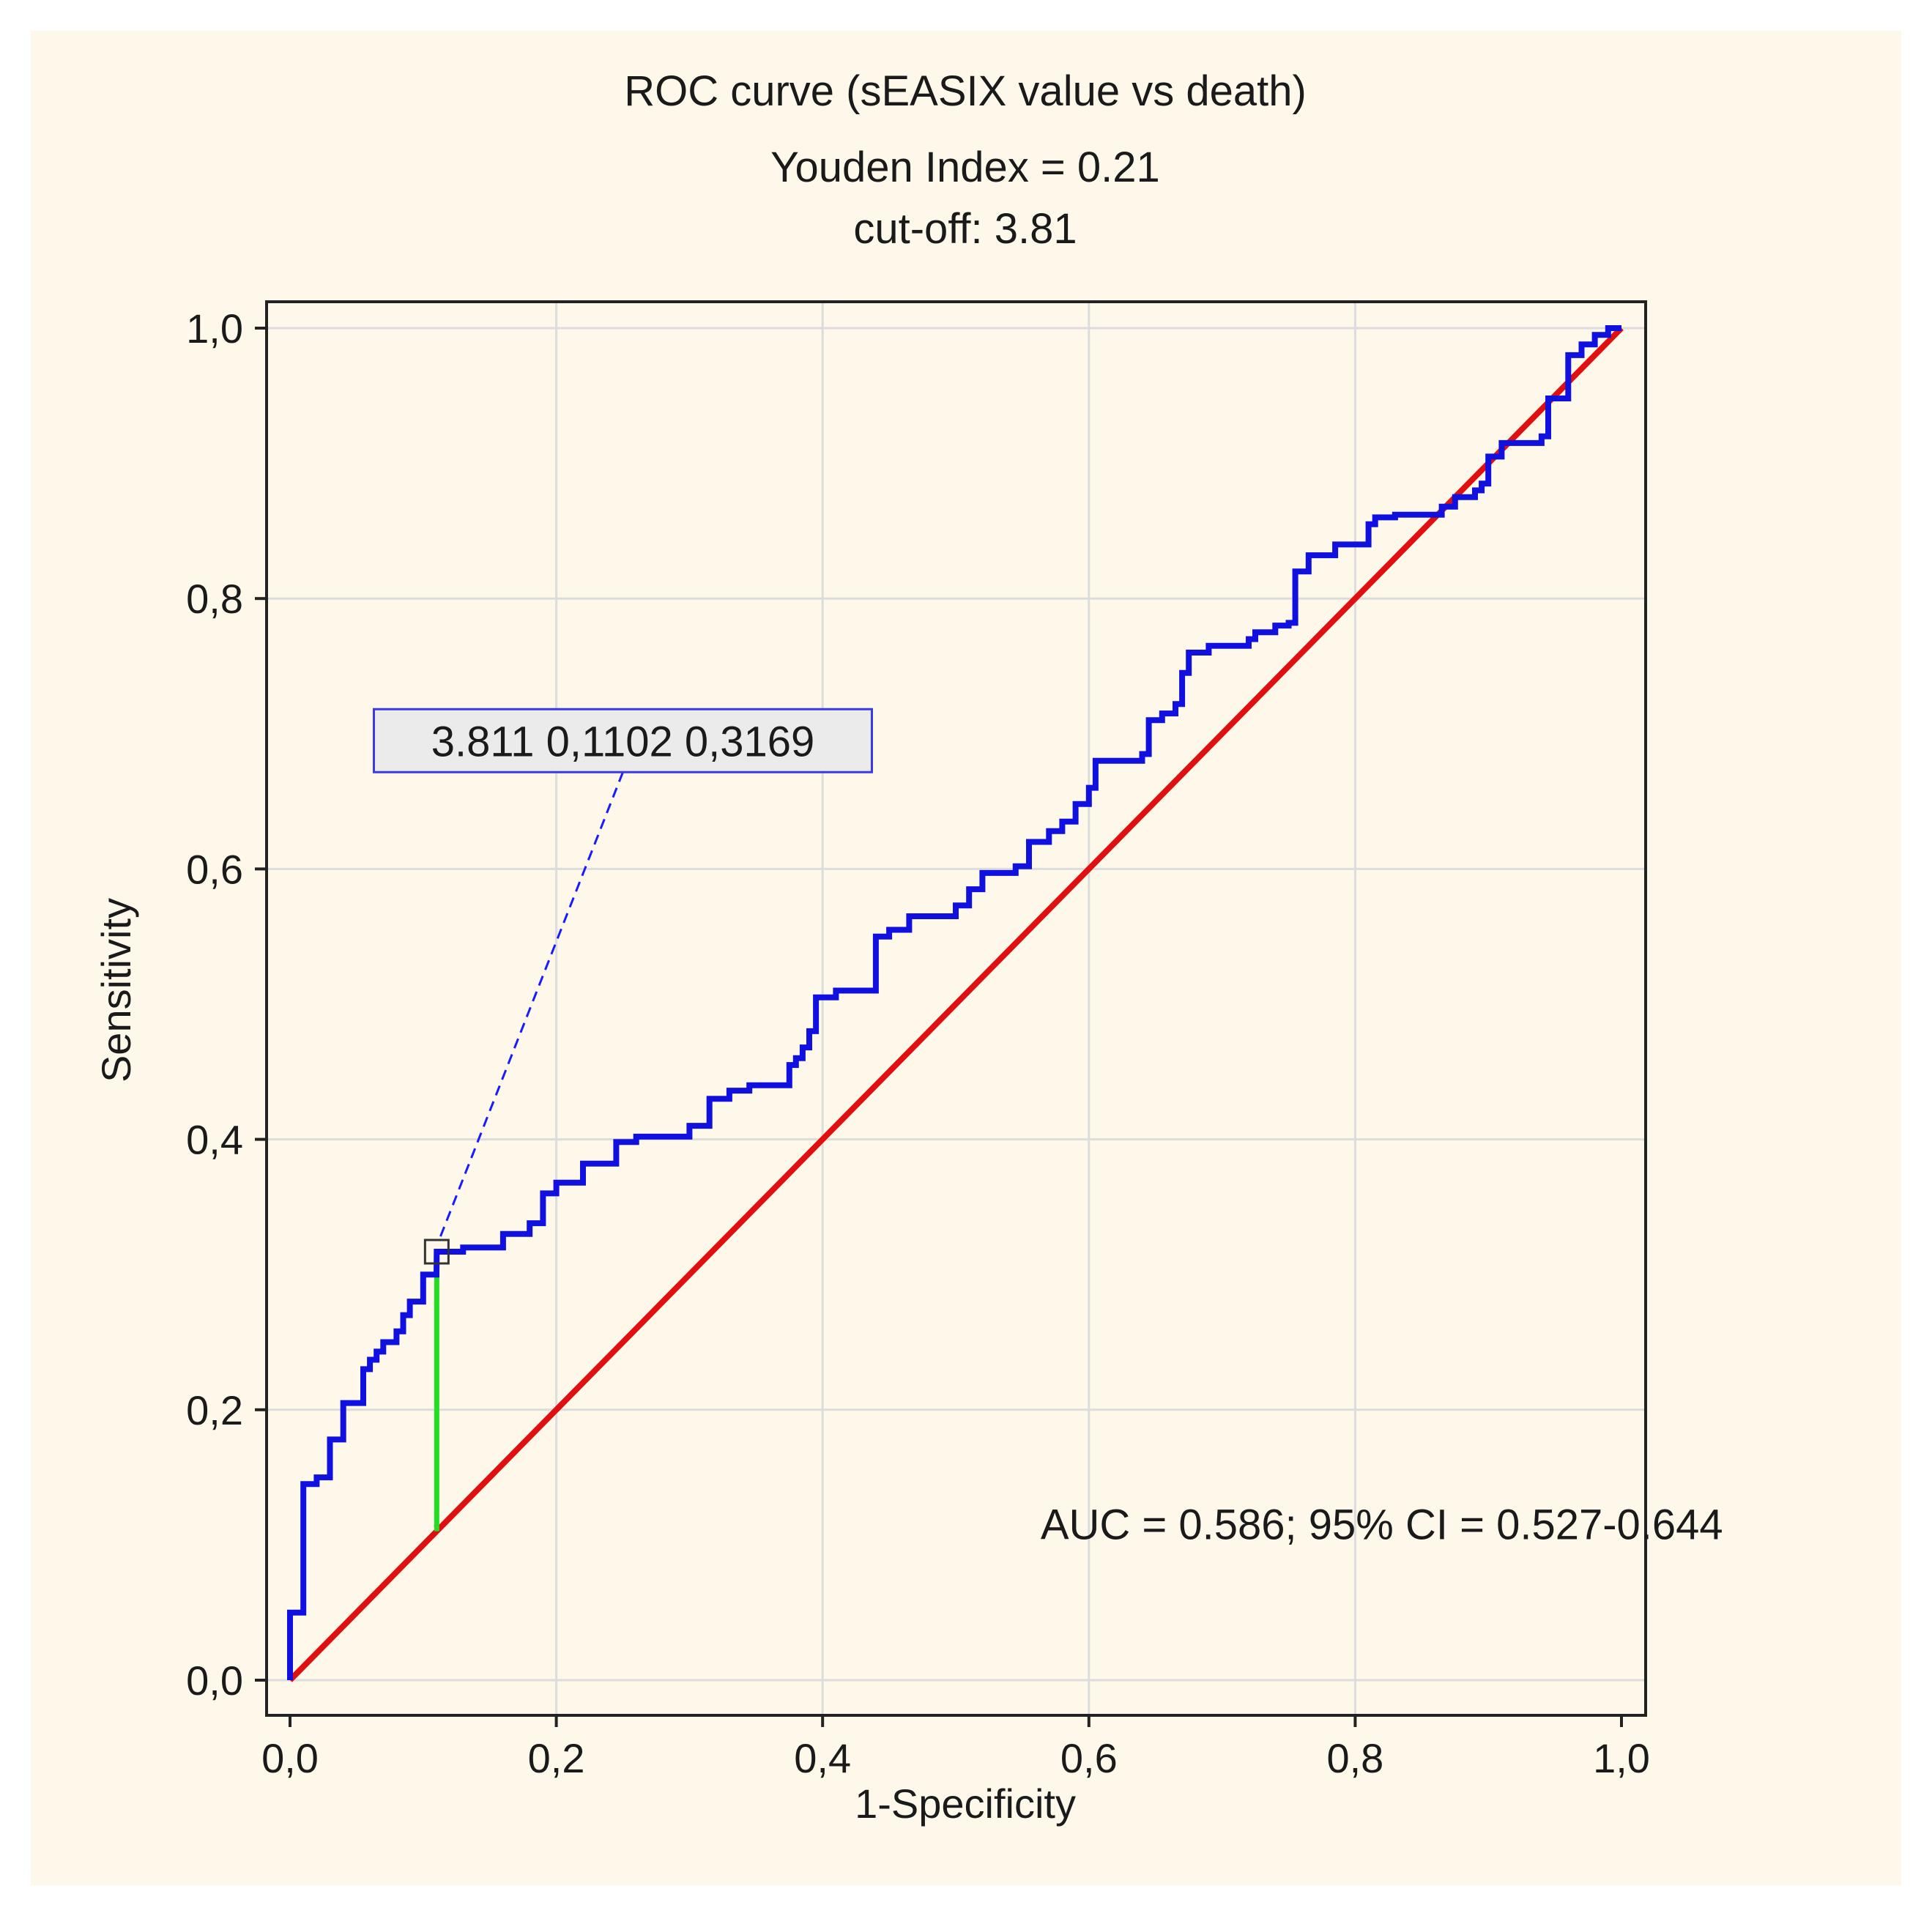  What do you see at coordinates (214, 328) in the screenshot?
I see `y-tick-label: 1,0` at bounding box center [214, 328].